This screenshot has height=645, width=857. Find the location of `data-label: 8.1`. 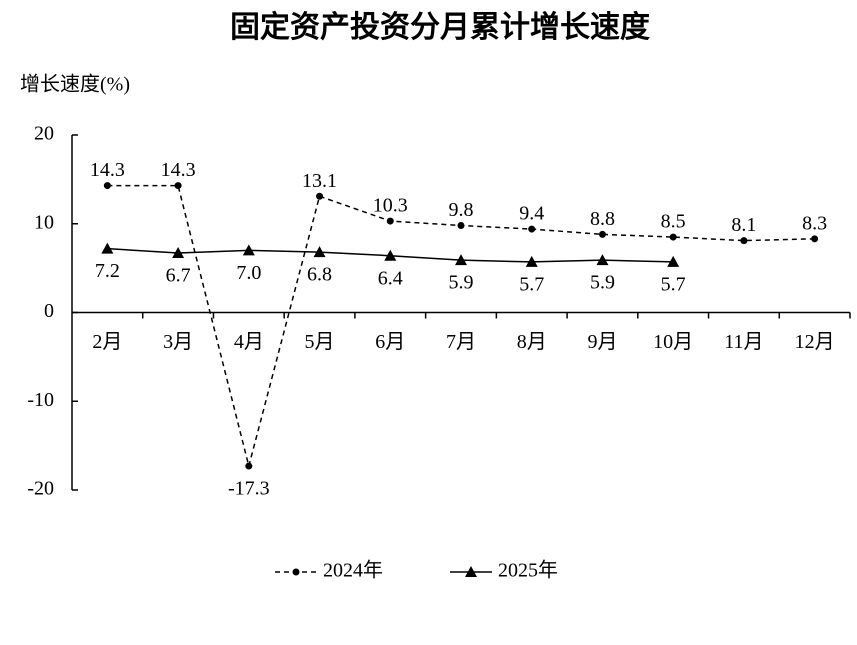

data-label: 8.1 is located at coordinates (743, 225).